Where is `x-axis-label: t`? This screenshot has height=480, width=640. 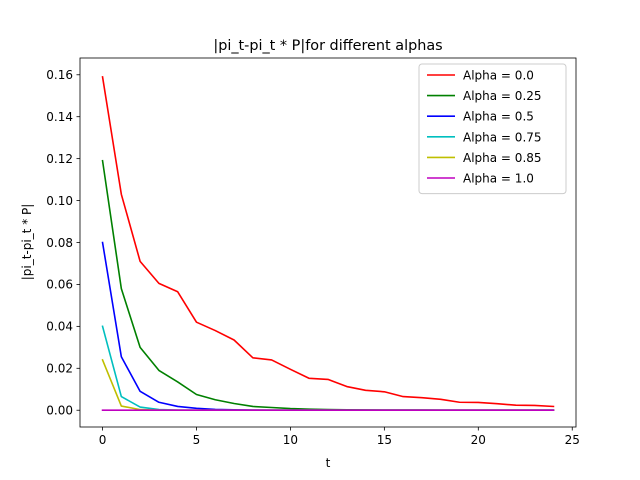 x-axis-label: t is located at coordinates (328, 463).